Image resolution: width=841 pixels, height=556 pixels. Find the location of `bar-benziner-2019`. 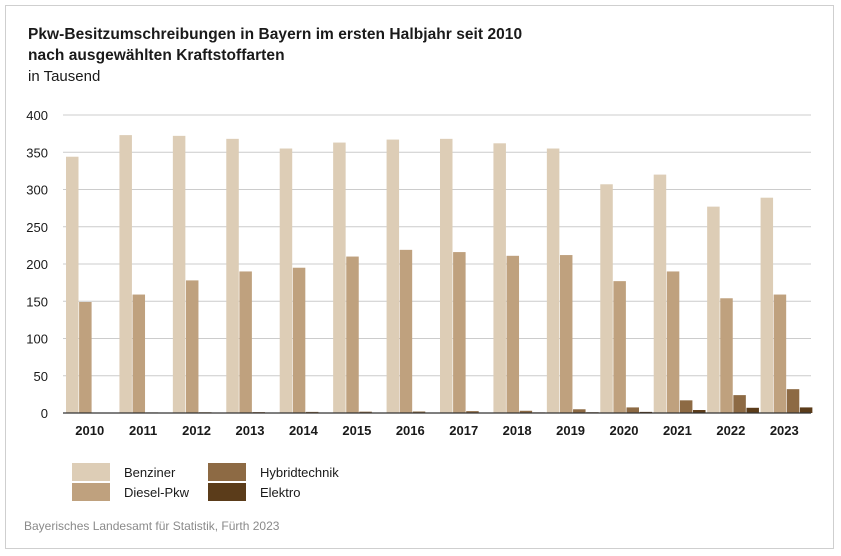

bar-benziner-2019 is located at coordinates (553, 280).